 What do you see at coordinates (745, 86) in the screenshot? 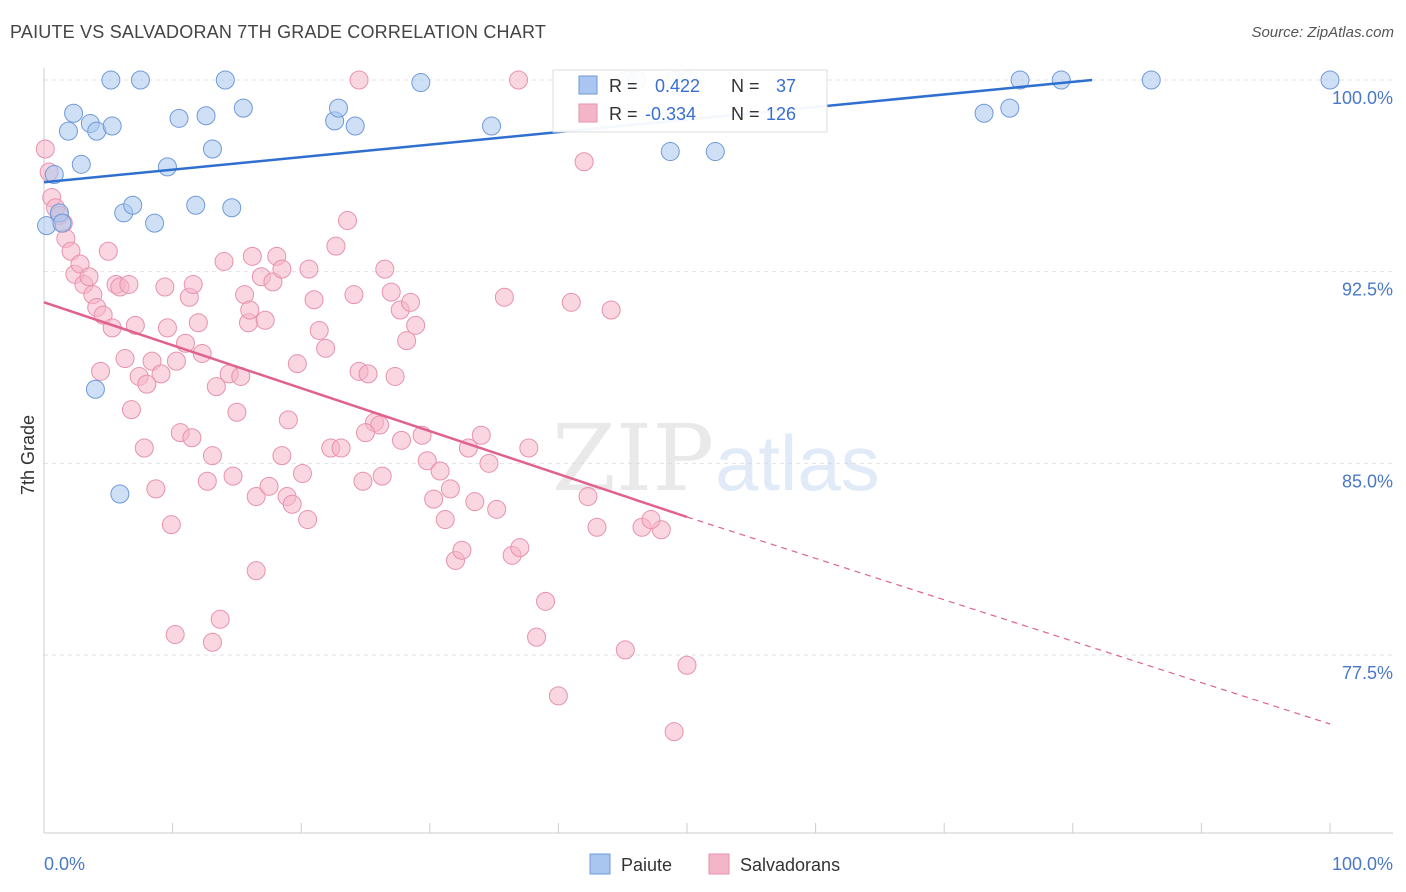
I see `stats-paiute-n-label: N =` at bounding box center [745, 86].